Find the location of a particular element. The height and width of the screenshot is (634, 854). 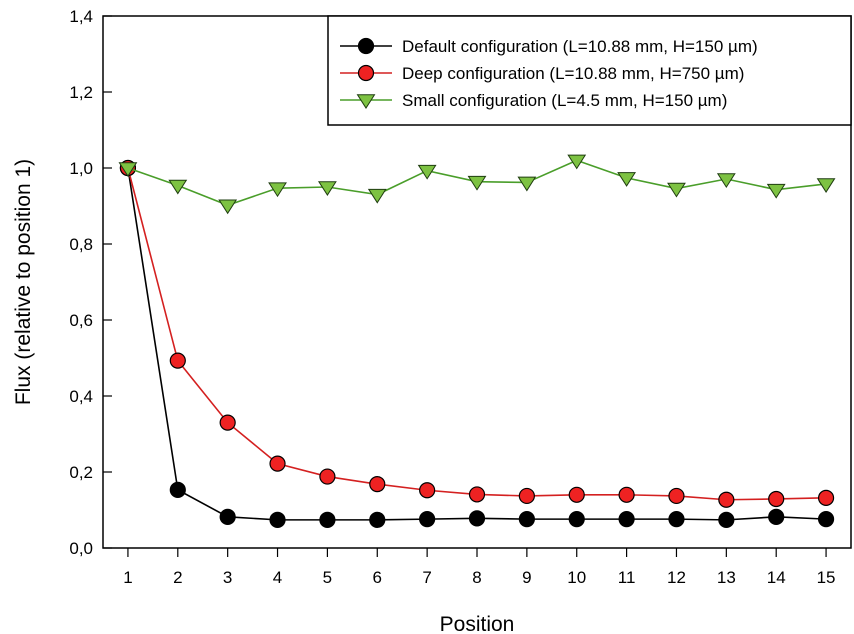

y-tick-label: 0,4 is located at coordinates (81, 396).